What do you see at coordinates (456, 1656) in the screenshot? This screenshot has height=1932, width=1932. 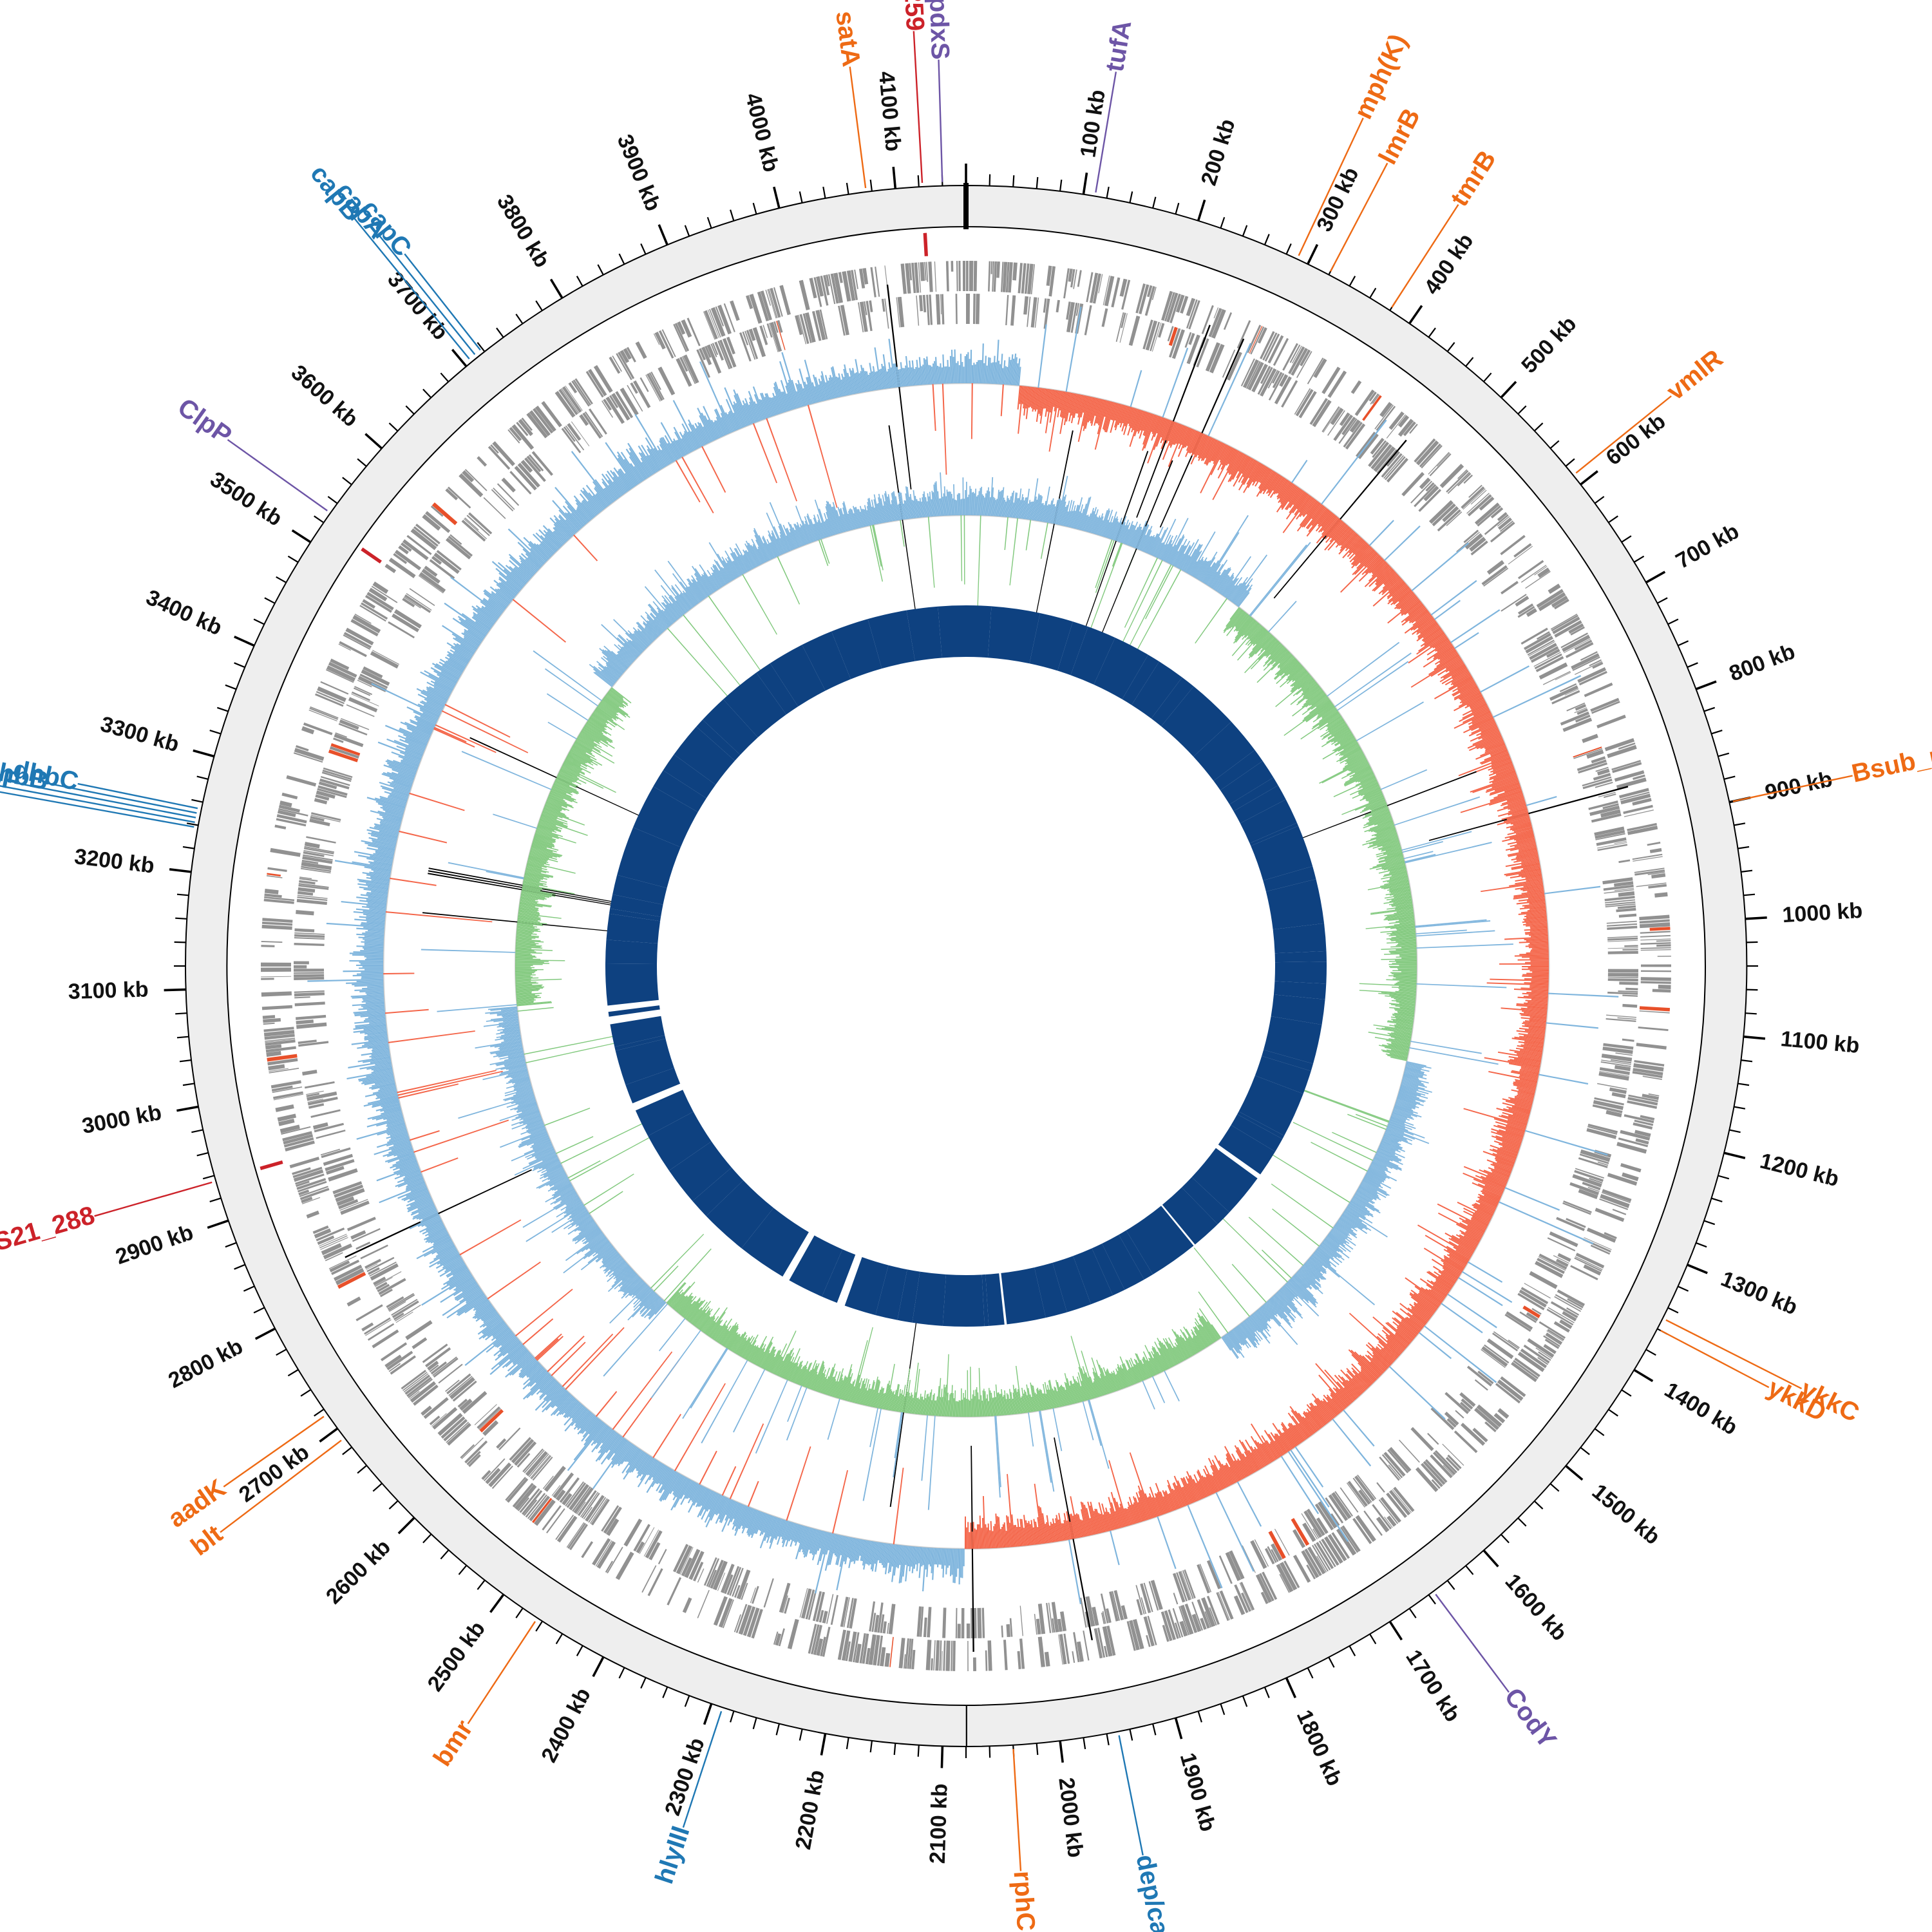 I see `axis-tick-label: 2500 kb` at bounding box center [456, 1656].